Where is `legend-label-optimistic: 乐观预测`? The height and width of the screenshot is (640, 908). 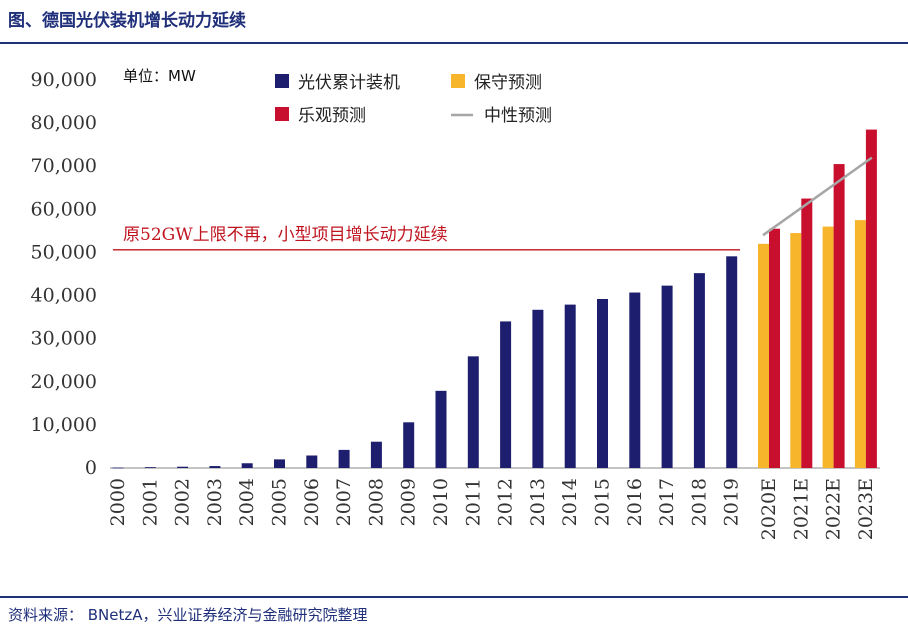
legend-label-optimistic: 乐观预测 is located at coordinates (332, 116).